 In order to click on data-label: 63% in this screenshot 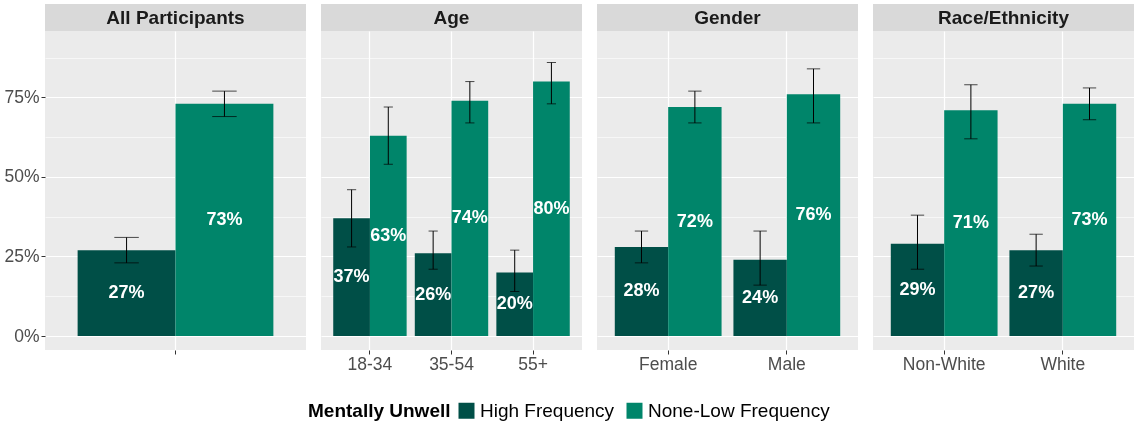, I will do `click(388, 234)`.